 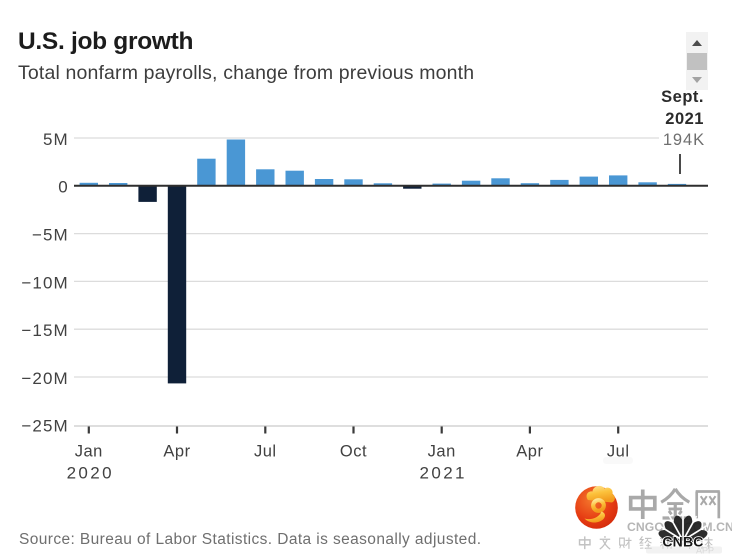 I want to click on svg-text: −20M, so click(x=44, y=378).